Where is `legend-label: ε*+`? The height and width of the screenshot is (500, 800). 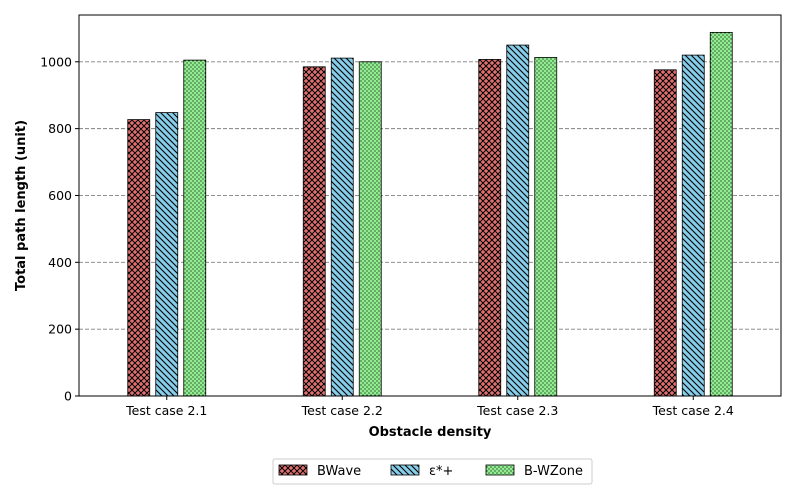 legend-label: ε*+ is located at coordinates (441, 471).